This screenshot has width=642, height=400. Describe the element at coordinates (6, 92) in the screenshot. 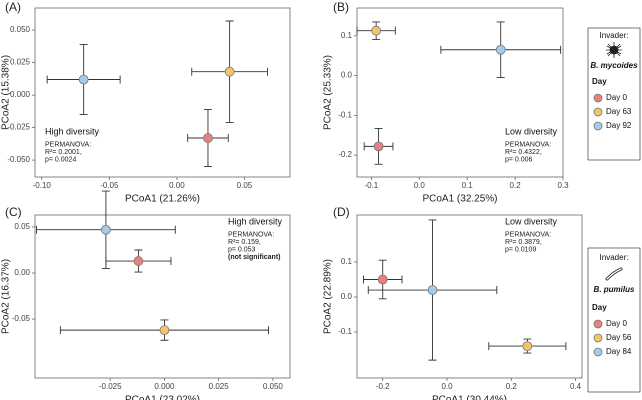

I see `y-axis-label: PCoA2 (15.38%)` at that location.